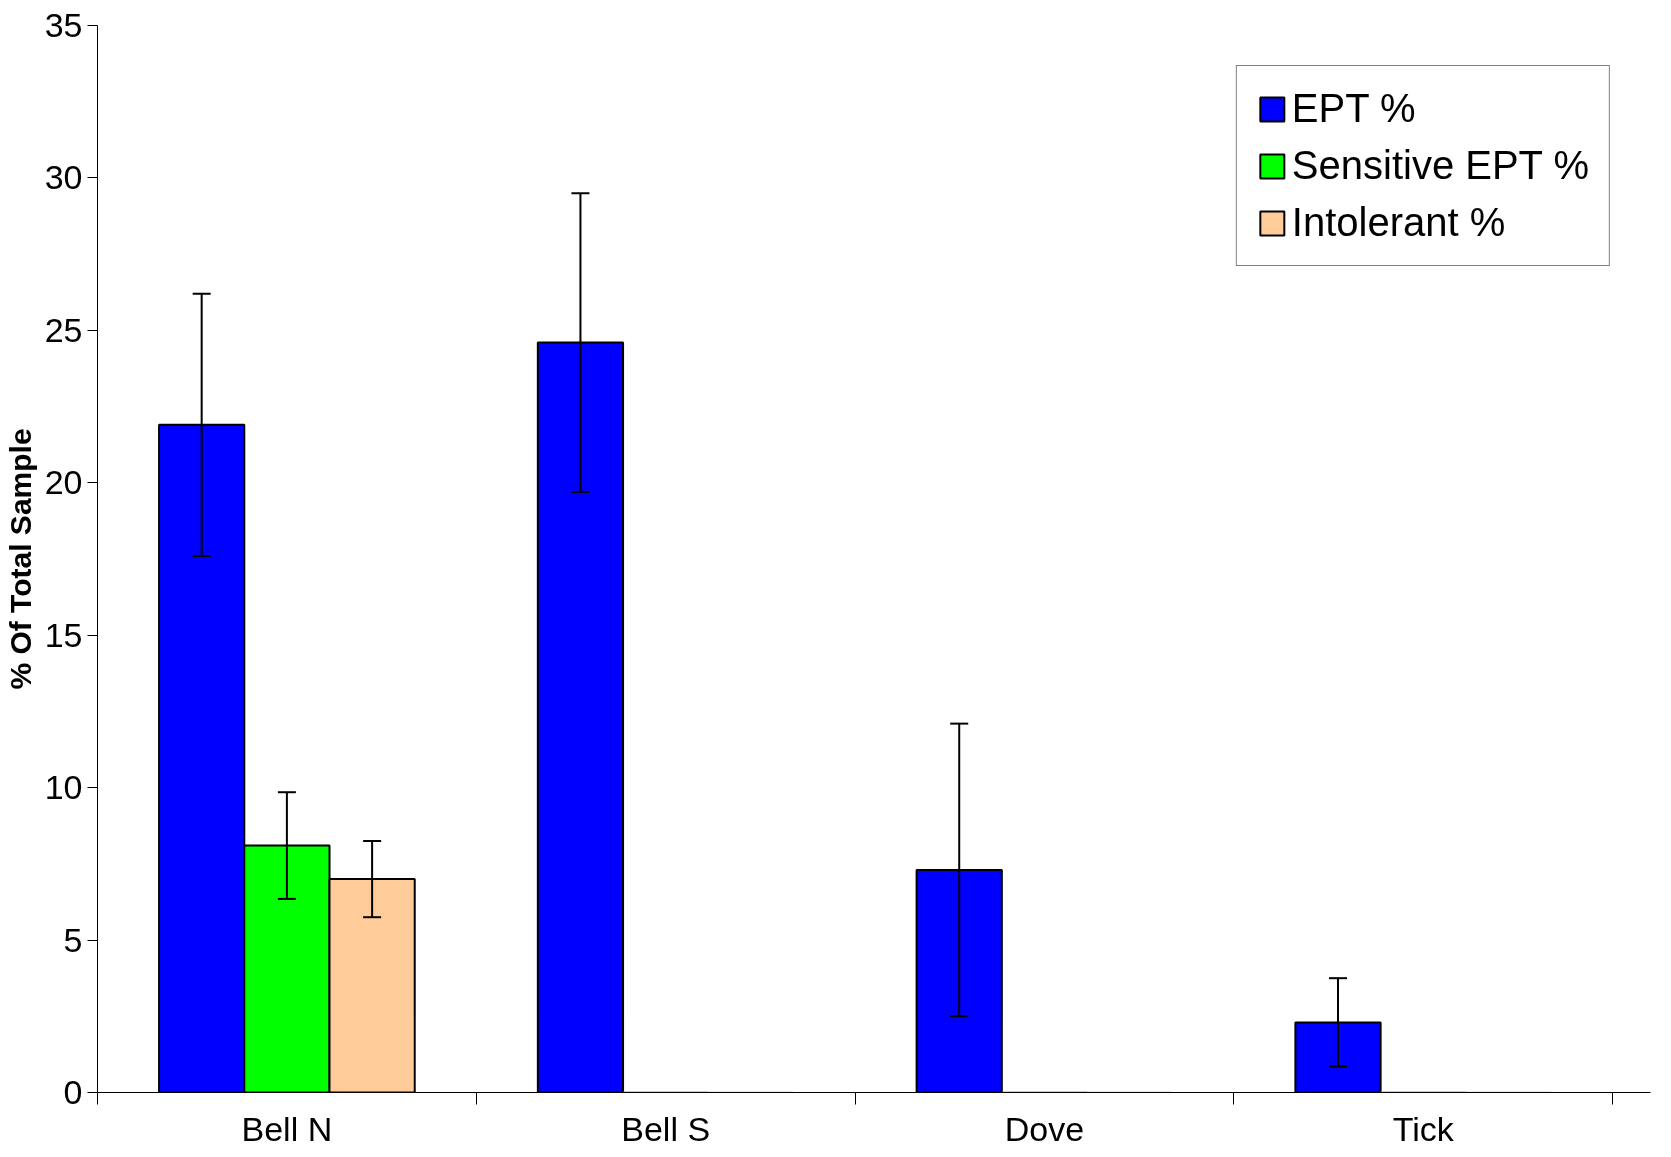  What do you see at coordinates (63, 25) in the screenshot?
I see `y-tick-label: 35` at bounding box center [63, 25].